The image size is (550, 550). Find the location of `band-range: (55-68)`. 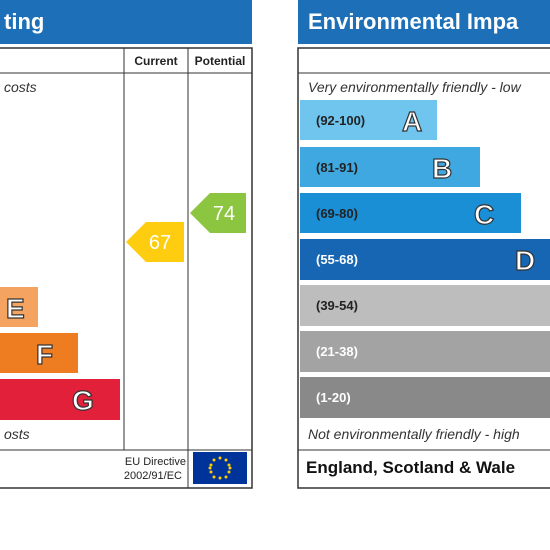

band-range: (55-68) is located at coordinates (337, 259).